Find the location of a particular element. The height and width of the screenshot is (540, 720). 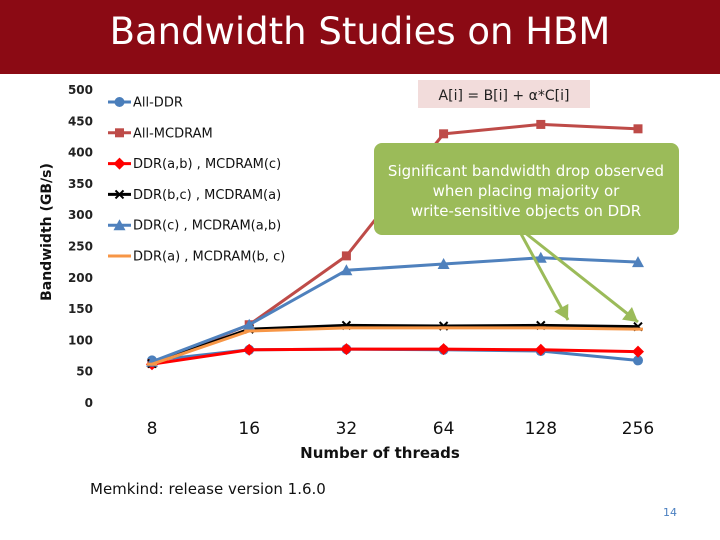

page-number: 14 is located at coordinates (670, 512).